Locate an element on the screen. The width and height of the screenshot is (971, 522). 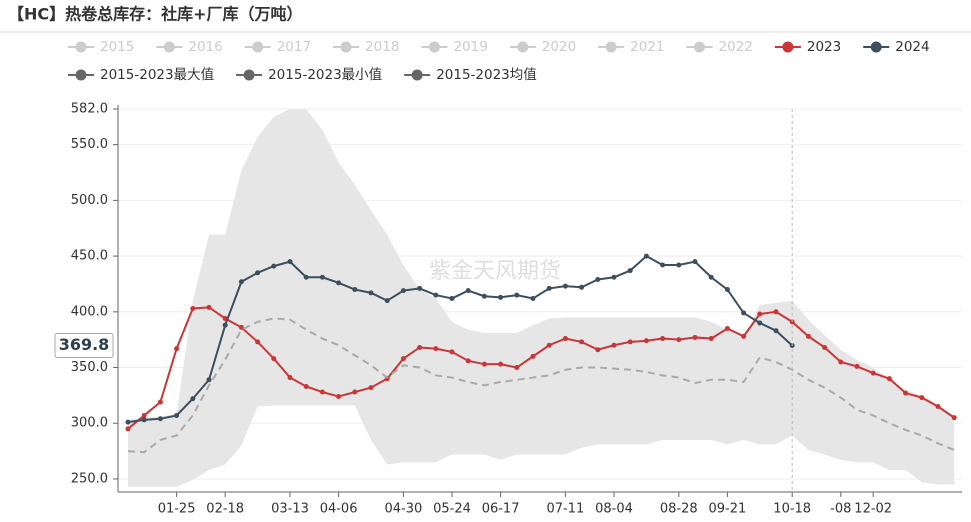
legend-item: 2016 is located at coordinates (189, 47).